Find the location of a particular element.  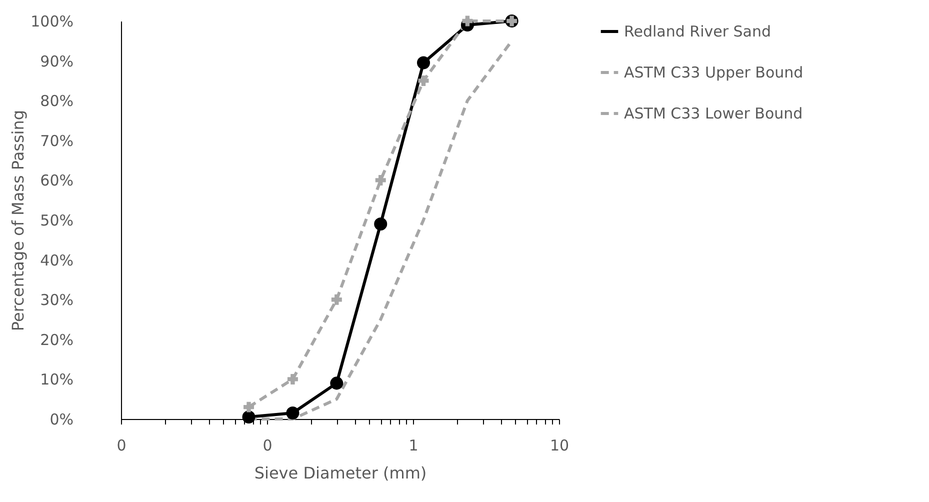

x-axis-title: Sieve Diameter (mm) is located at coordinates (340, 473).